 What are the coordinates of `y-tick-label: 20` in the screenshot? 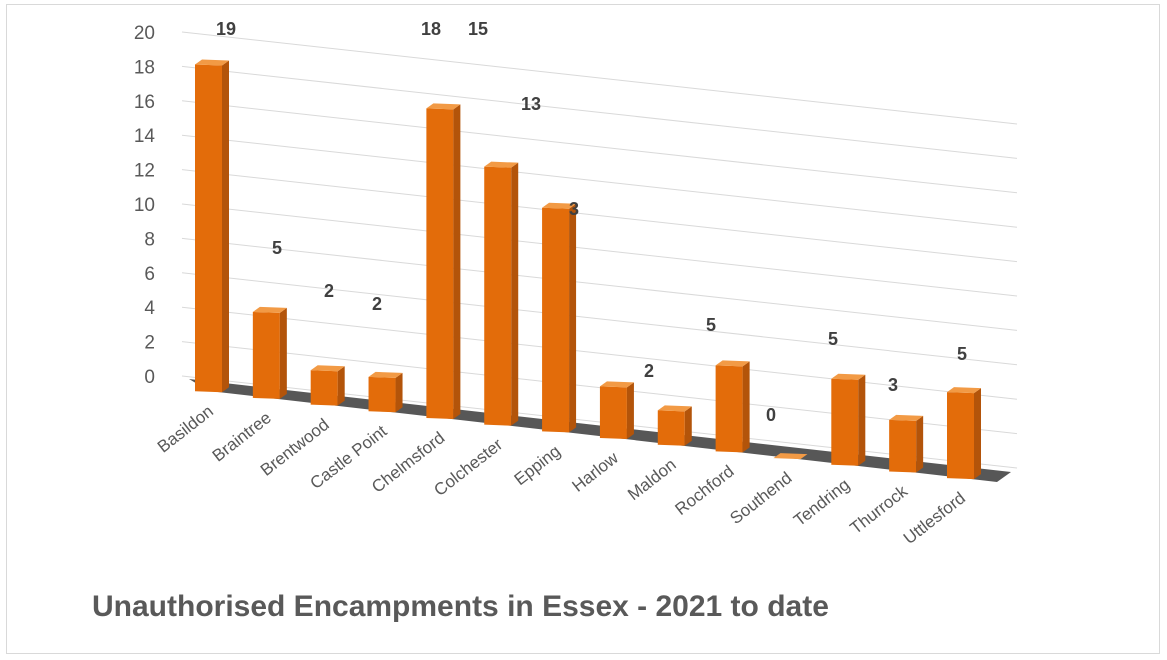 It's located at (144, 33).